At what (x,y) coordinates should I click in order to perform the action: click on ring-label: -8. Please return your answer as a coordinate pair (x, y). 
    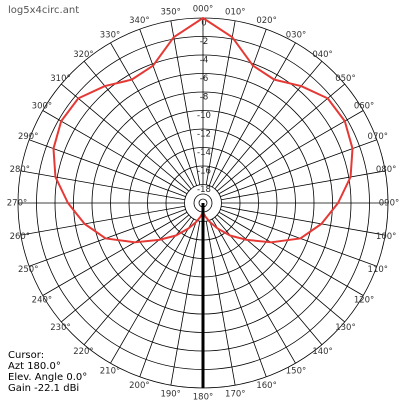
    Looking at the image, I should click on (204, 98).